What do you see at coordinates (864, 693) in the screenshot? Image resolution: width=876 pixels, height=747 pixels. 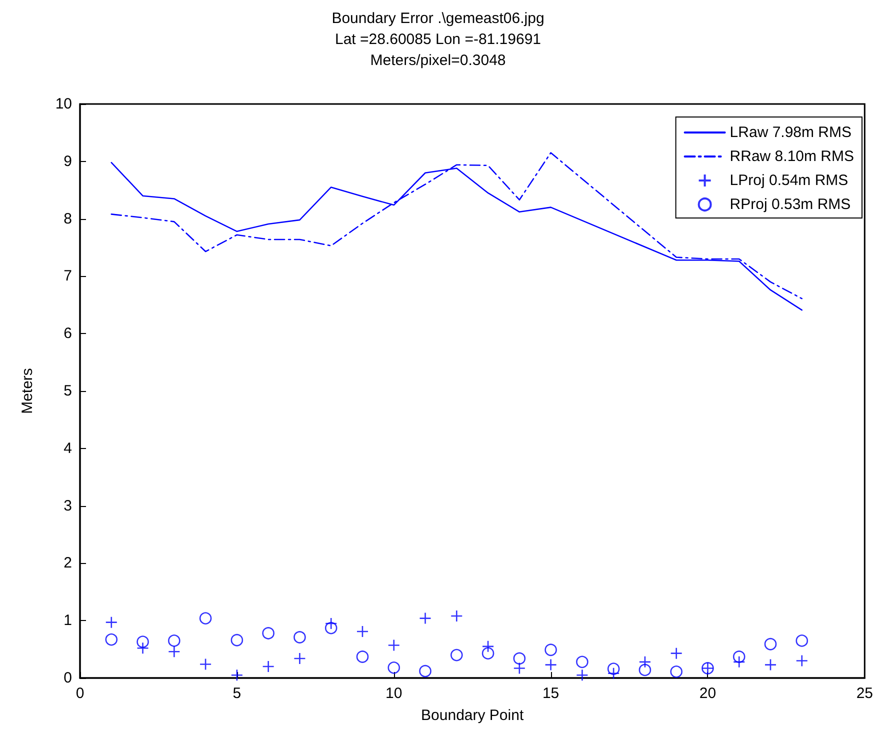 I see `x-tick-label: 25` at bounding box center [864, 693].